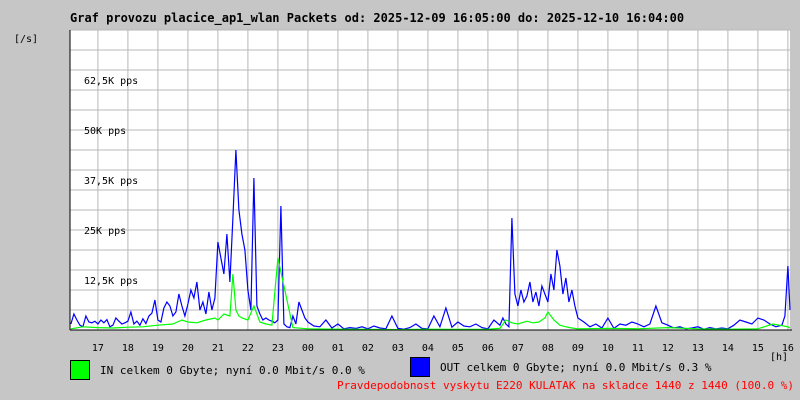 This screenshot has height=400, width=800. What do you see at coordinates (608, 348) in the screenshot?
I see `x-tick-label: 10` at bounding box center [608, 348].